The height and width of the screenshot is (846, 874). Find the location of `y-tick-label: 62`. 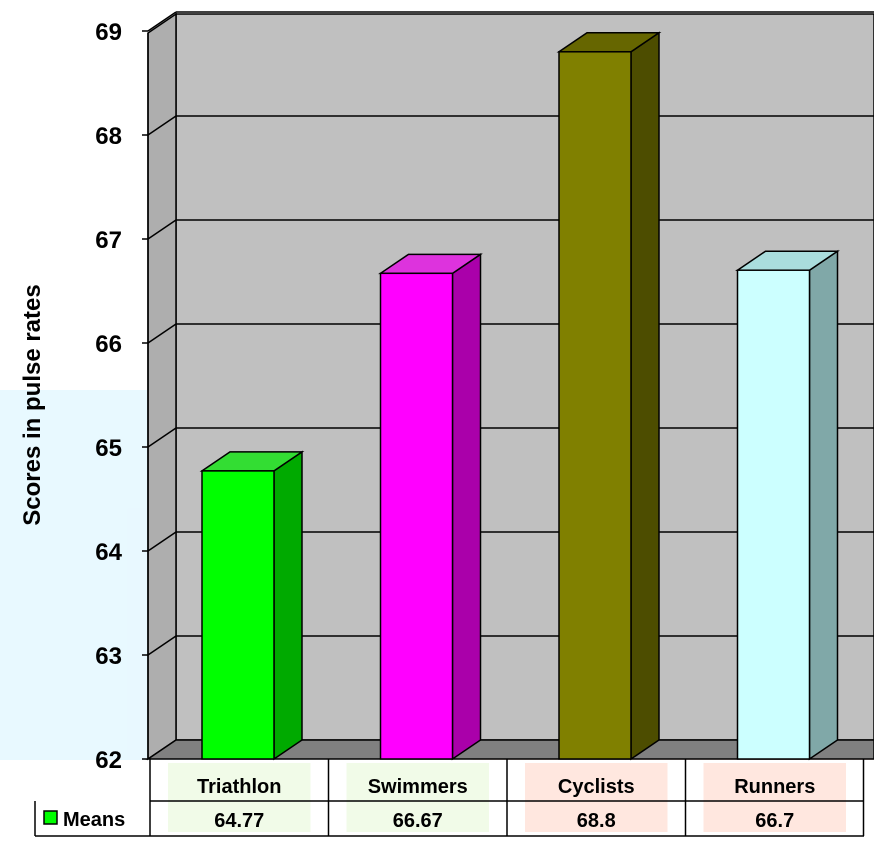

y-tick-label: 62 is located at coordinates (108, 760).